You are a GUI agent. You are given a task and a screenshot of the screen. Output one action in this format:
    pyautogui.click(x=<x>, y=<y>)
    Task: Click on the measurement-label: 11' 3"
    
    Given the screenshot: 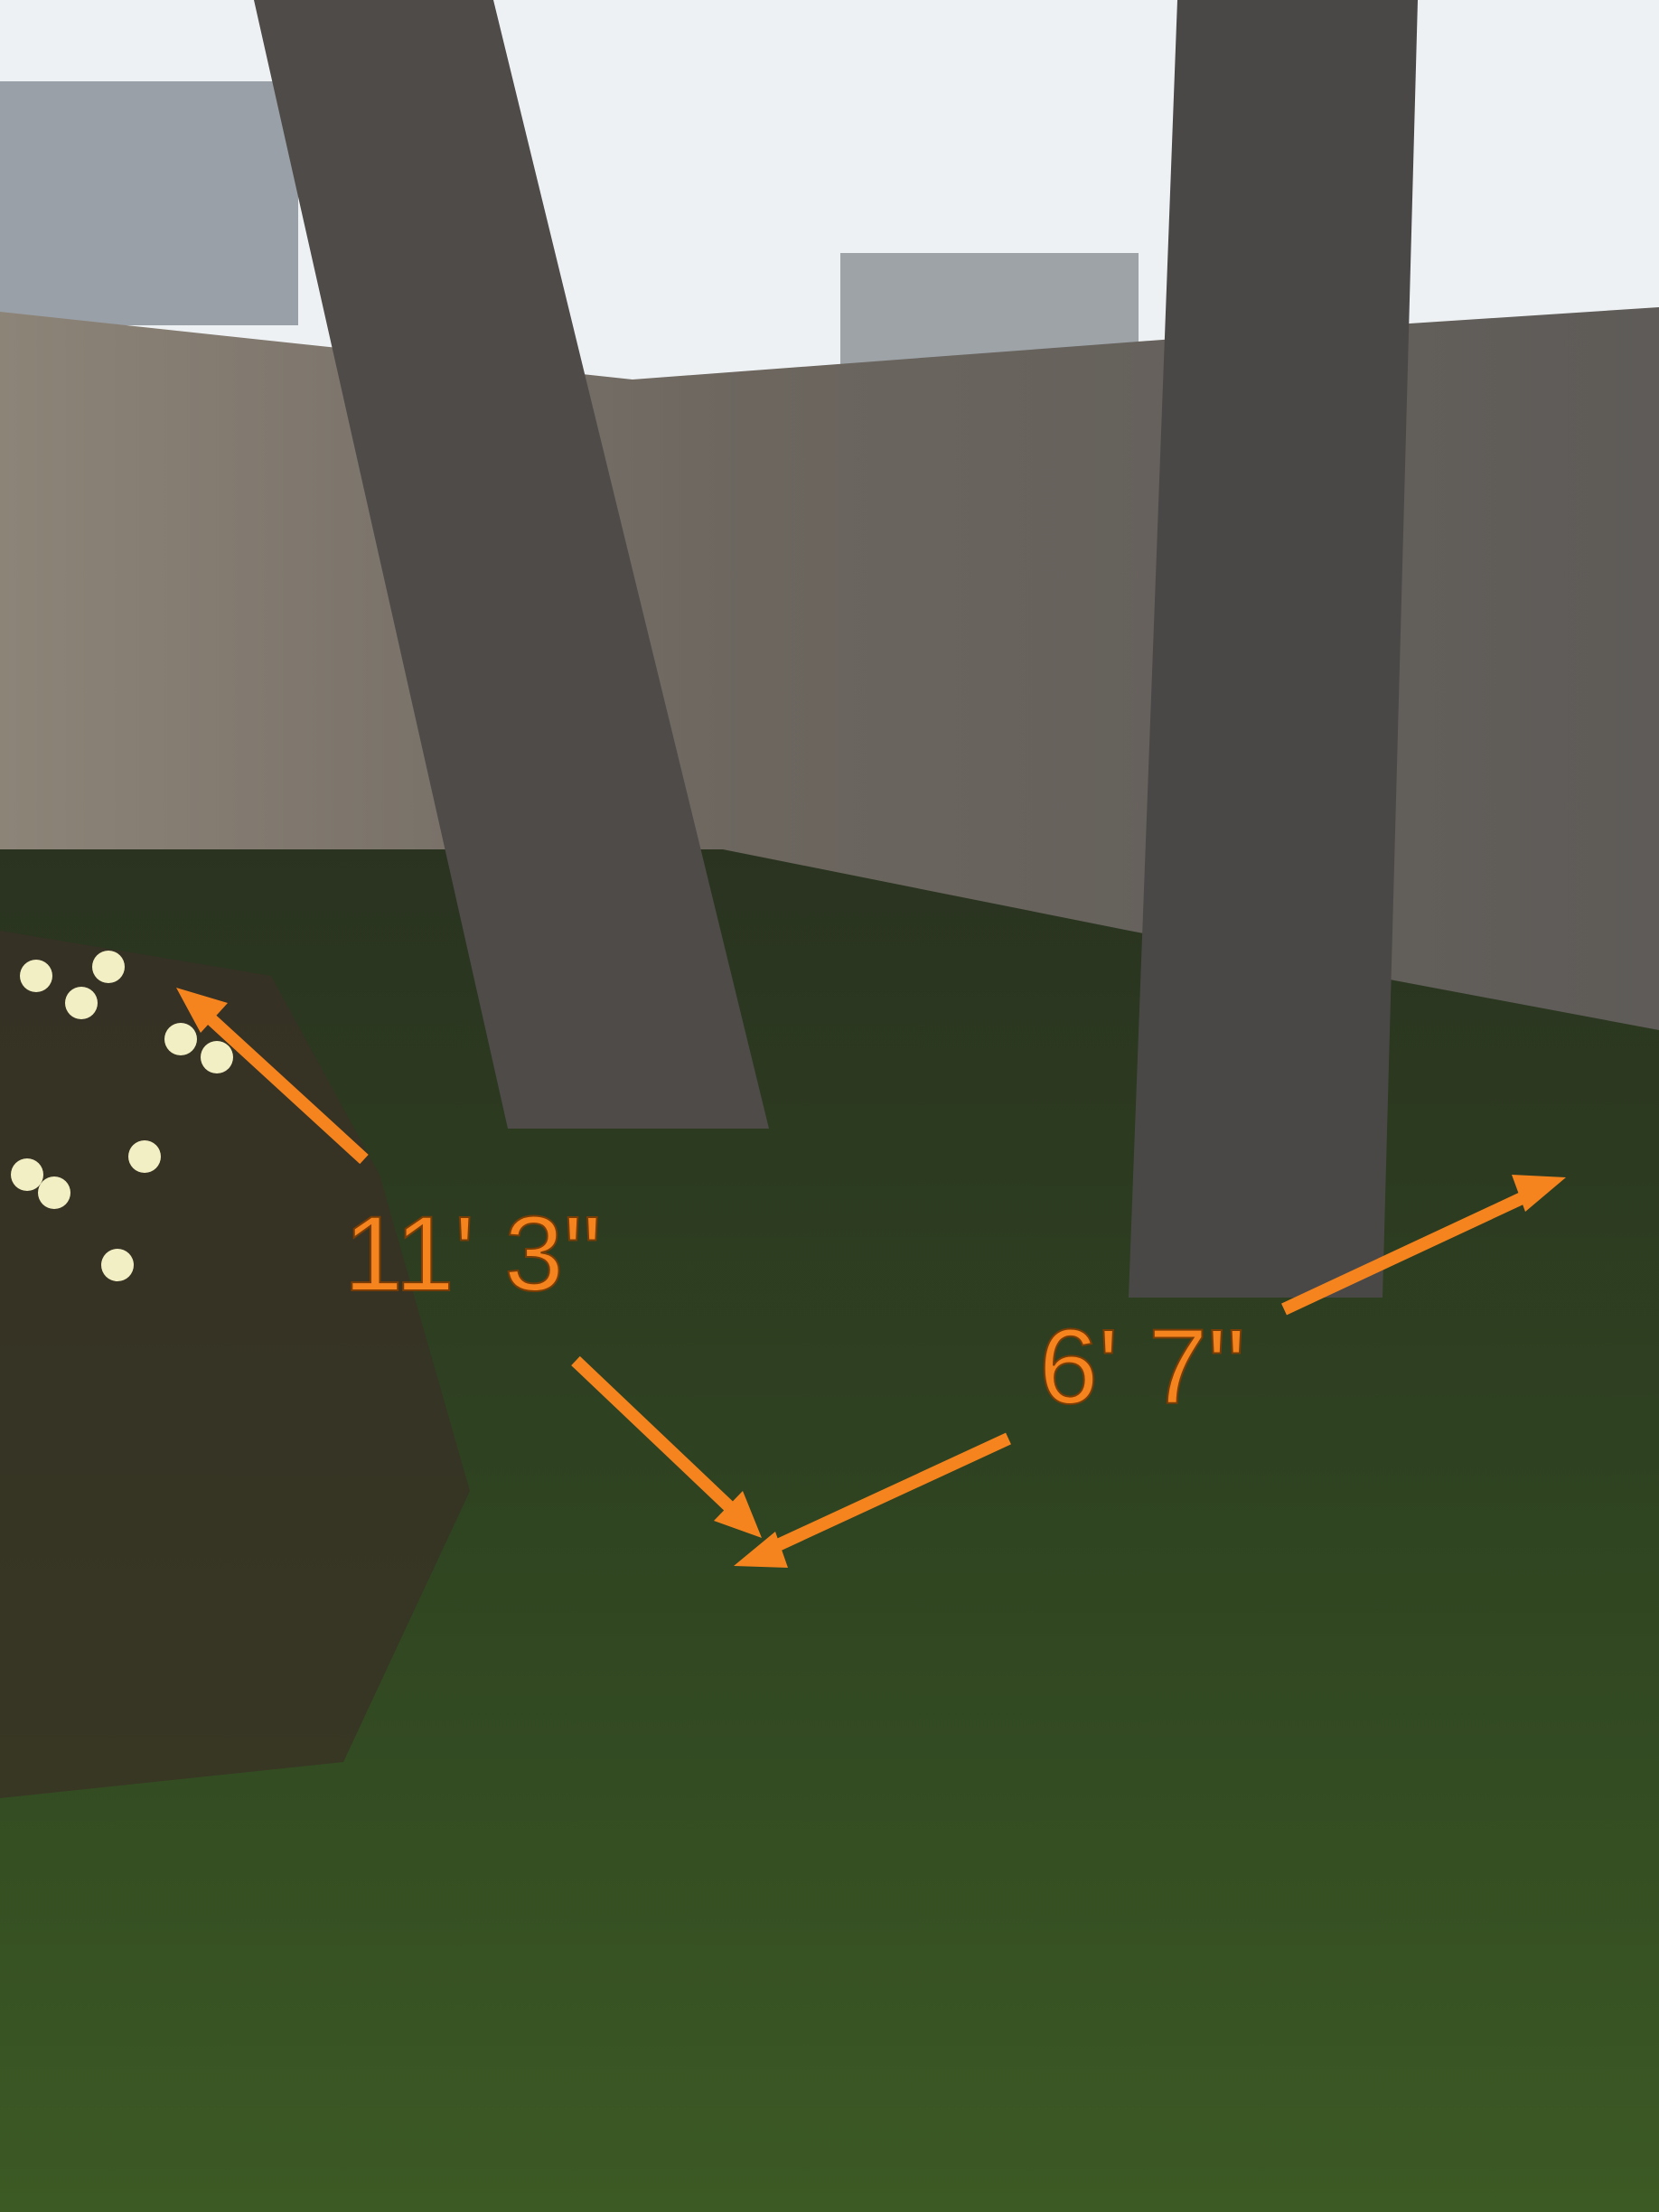 What is the action you would take?
    pyautogui.click(x=472, y=1254)
    